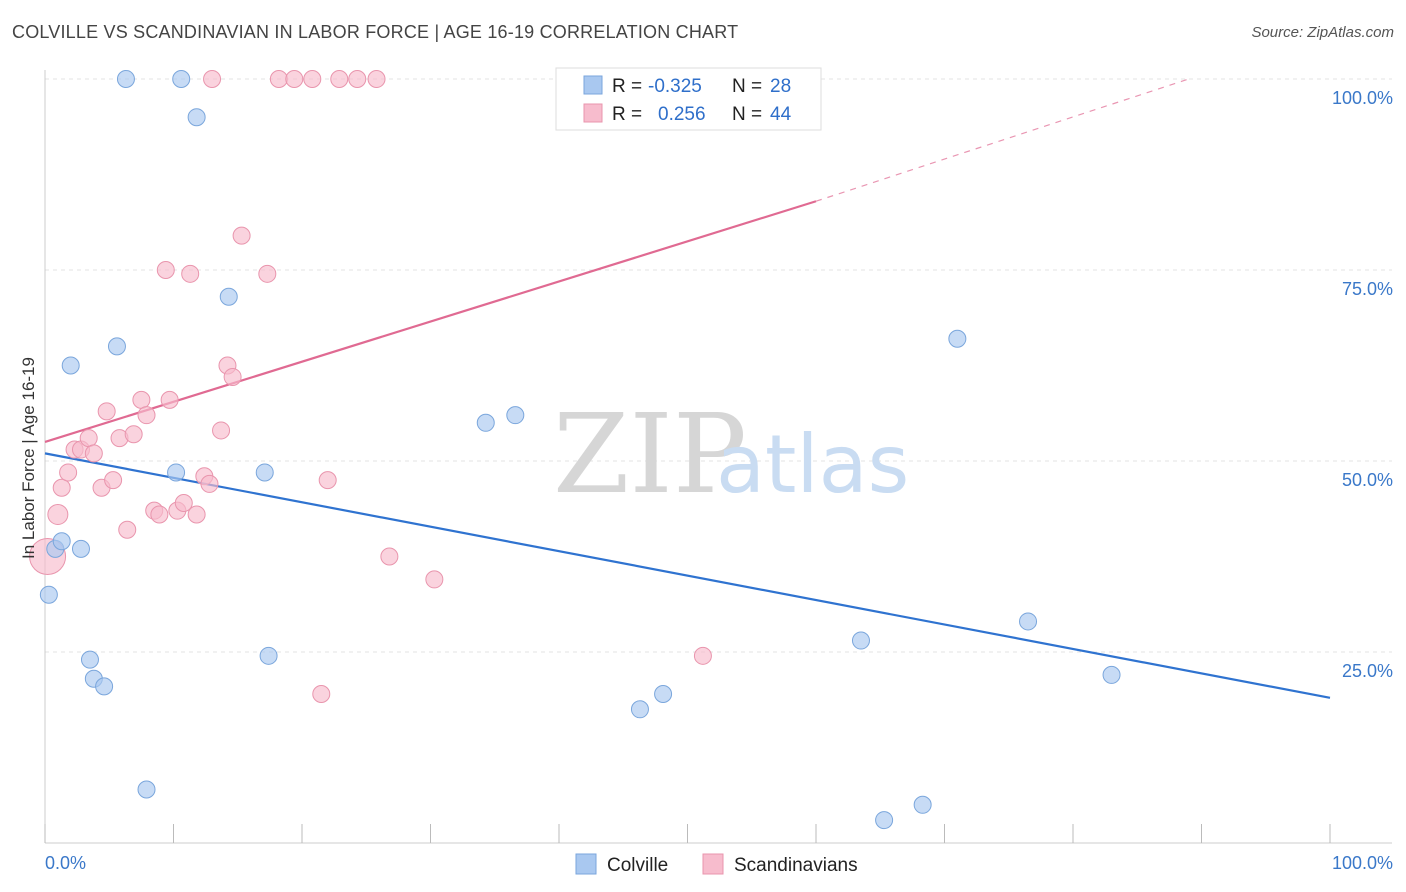  Describe the element at coordinates (28, 458) in the screenshot. I see `y-axis-label: In Labor Force | Age 16-19` at that location.